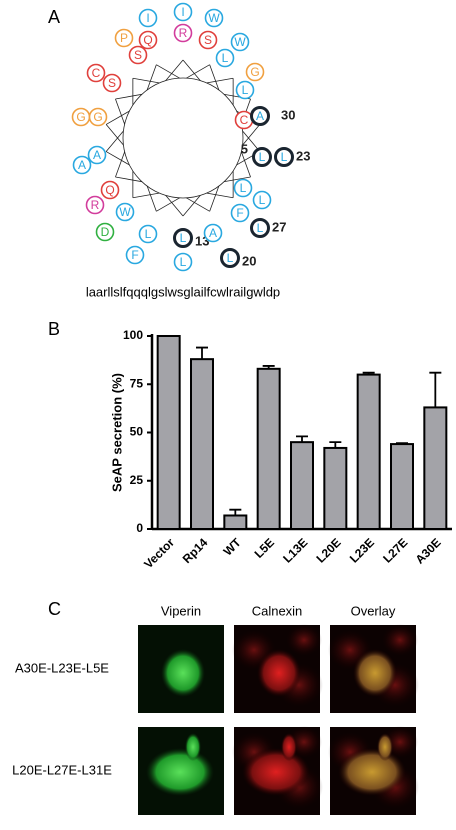  What do you see at coordinates (400, 640) in the screenshot?
I see `cell-background` at bounding box center [400, 640].